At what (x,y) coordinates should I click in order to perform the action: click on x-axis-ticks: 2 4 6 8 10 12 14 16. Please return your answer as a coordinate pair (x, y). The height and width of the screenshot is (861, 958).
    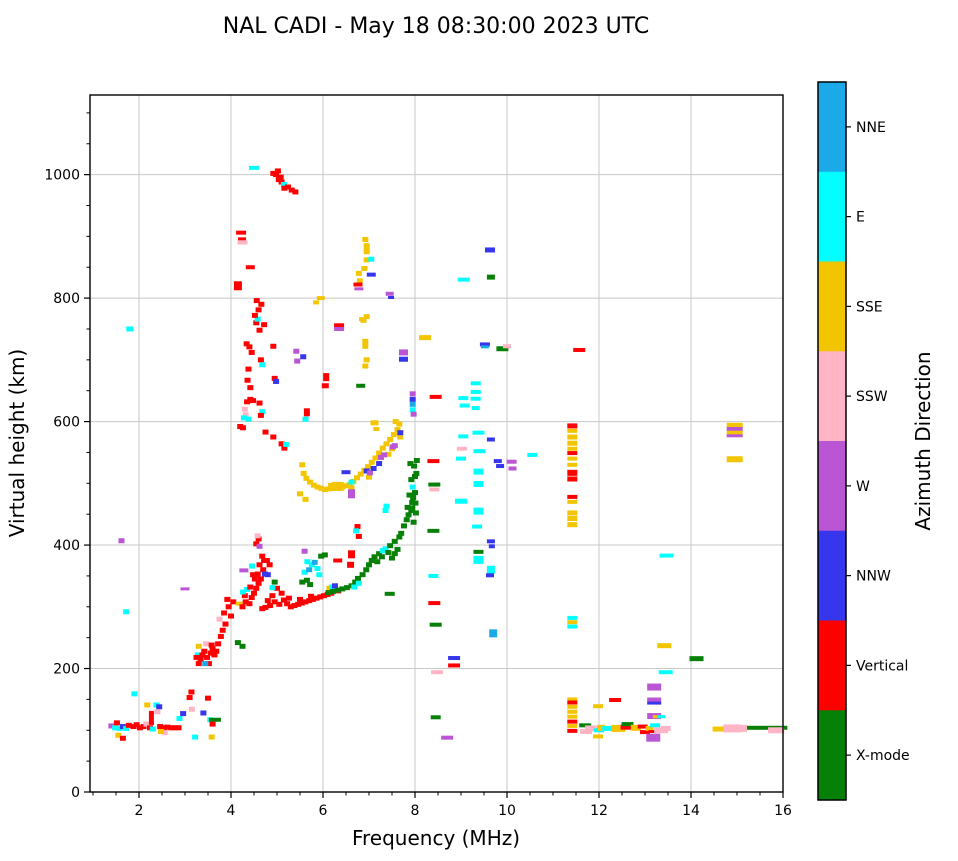
    Looking at the image, I should click on (442, 805).